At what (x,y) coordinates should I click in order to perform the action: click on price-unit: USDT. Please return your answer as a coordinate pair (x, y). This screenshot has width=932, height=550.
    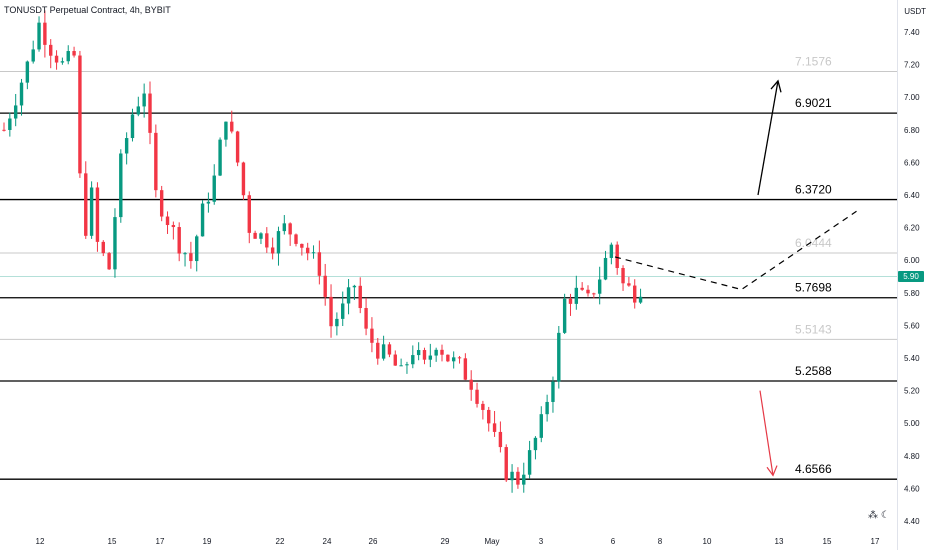
    Looking at the image, I should click on (915, 11).